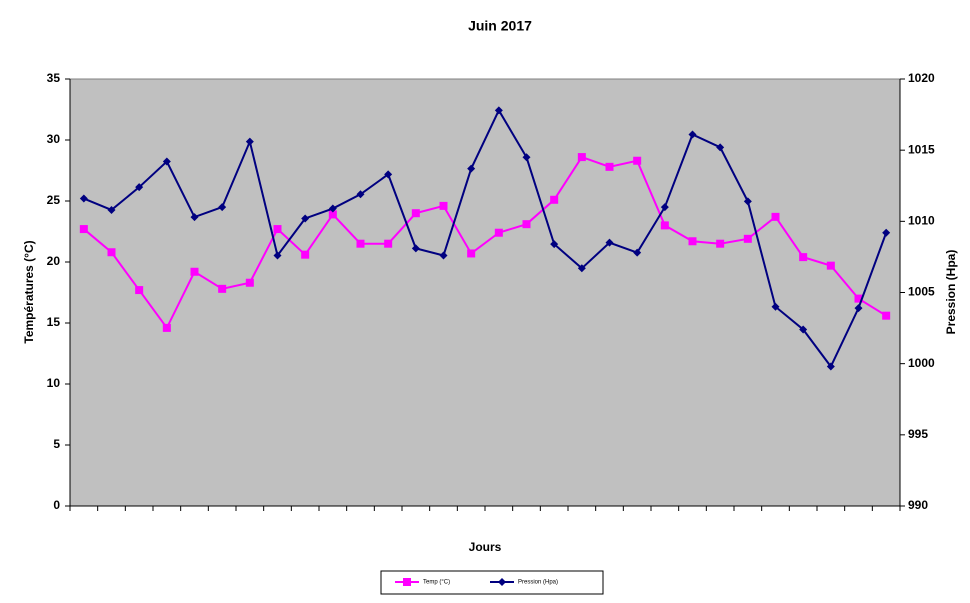 The width and height of the screenshot is (970, 603). I want to click on y2-tick-label: 1020, so click(921, 78).